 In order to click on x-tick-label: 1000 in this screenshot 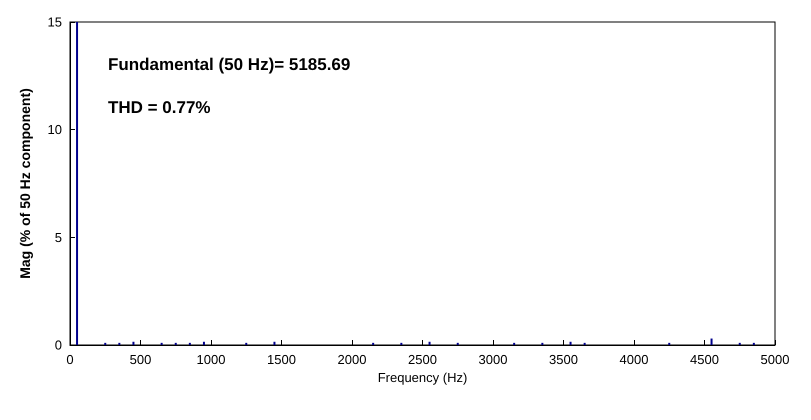, I will do `click(211, 359)`.